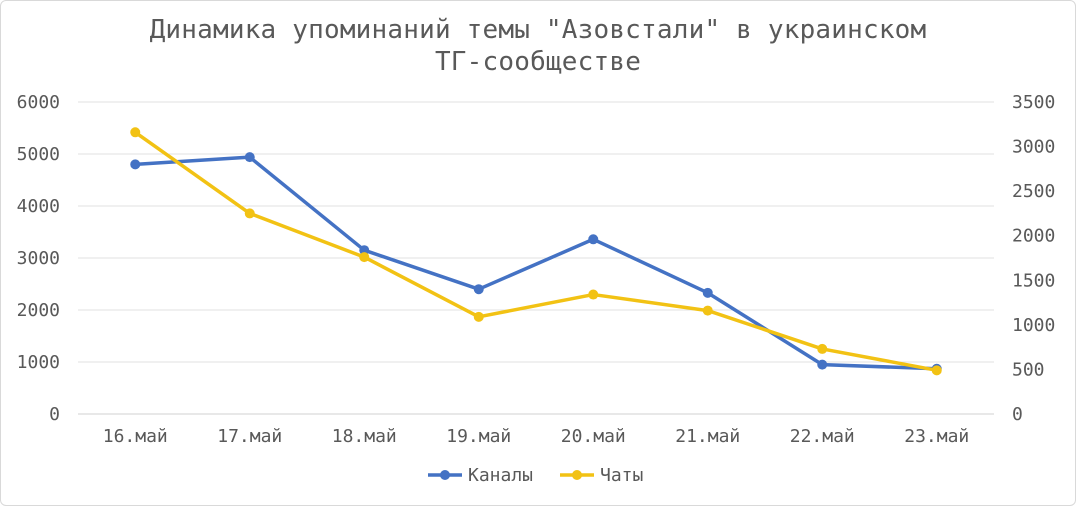 The image size is (1076, 506). Describe the element at coordinates (38, 362) in the screenshot. I see `y-left-tick-label: 1000` at that location.